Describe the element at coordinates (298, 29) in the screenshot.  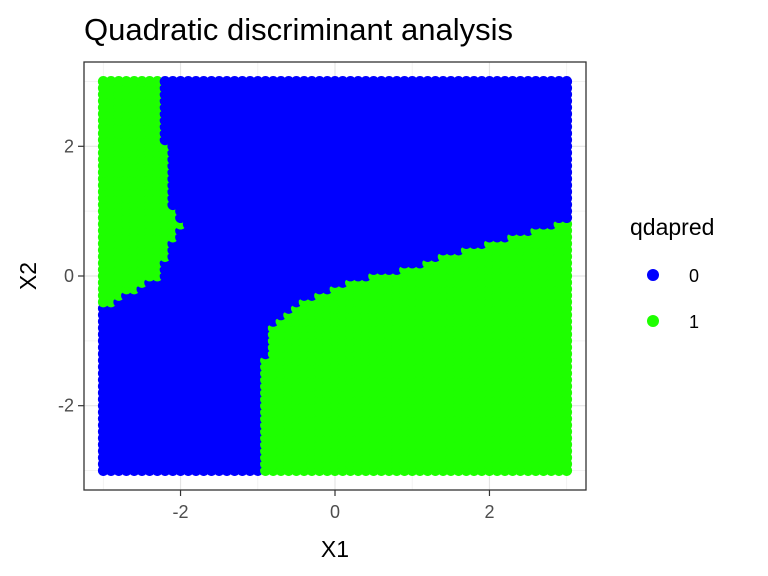
I see `chart-title: Quadratic discriminant analysis` at that location.